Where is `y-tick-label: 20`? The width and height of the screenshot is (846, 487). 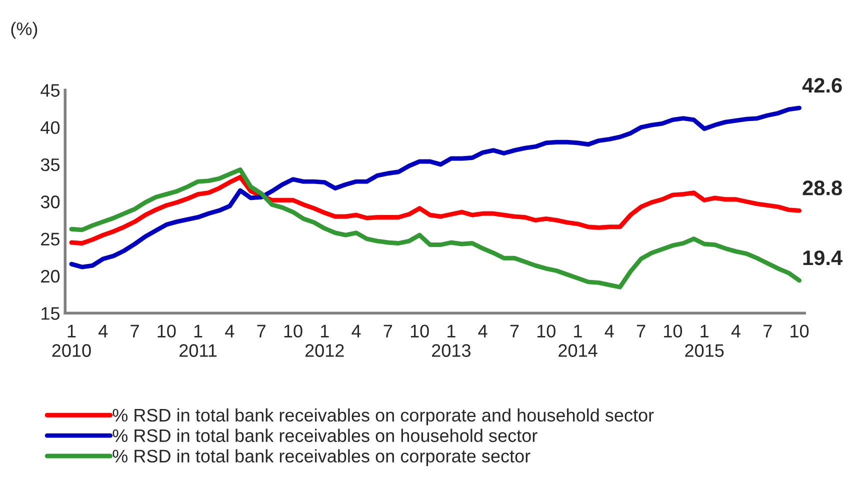 y-tick-label: 20 is located at coordinates (50, 276).